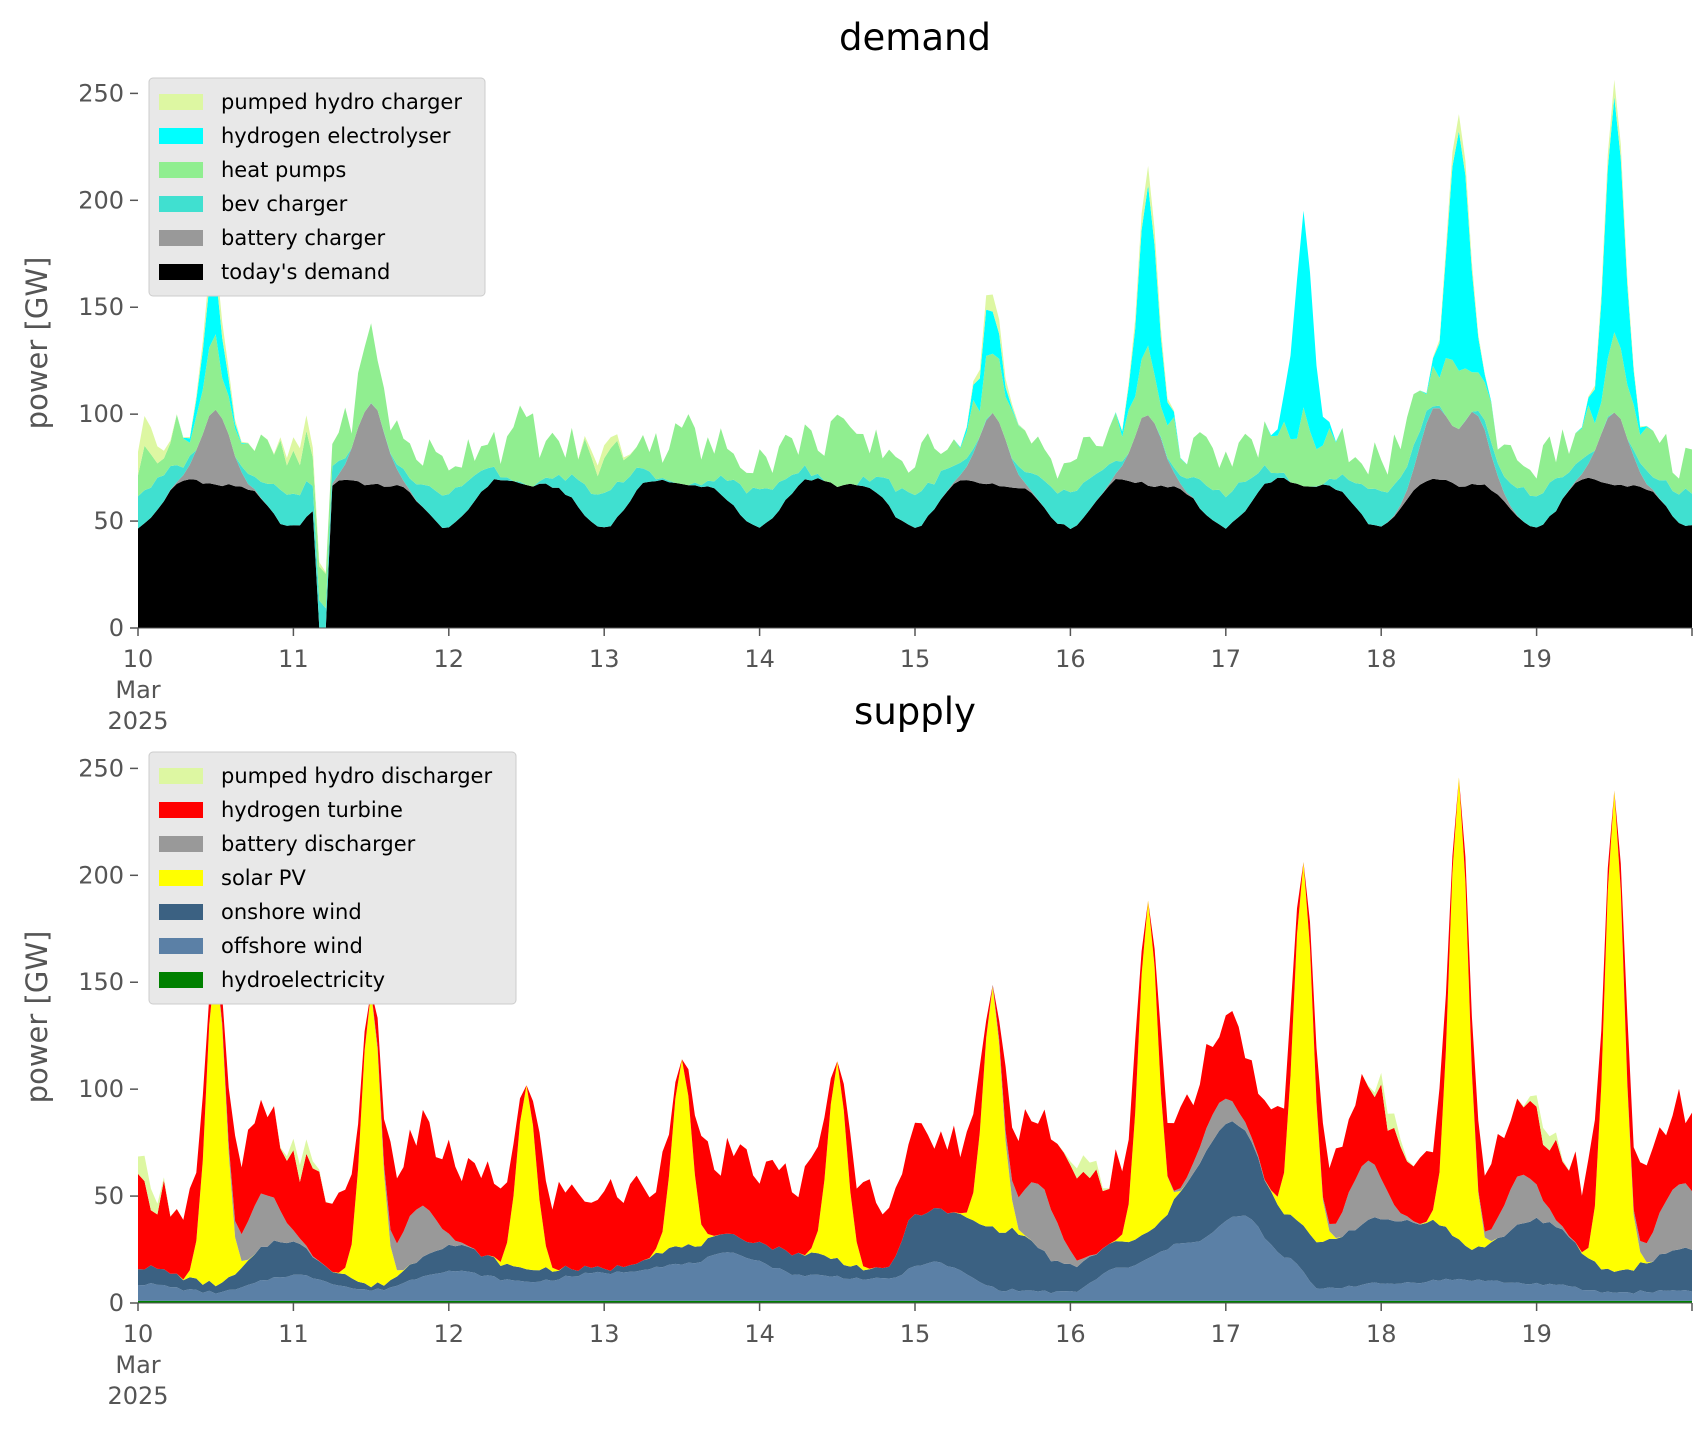 The width and height of the screenshot is (1706, 1431). Describe the element at coordinates (312, 810) in the screenshot. I see `legend-label: hydrogen turbine` at that location.